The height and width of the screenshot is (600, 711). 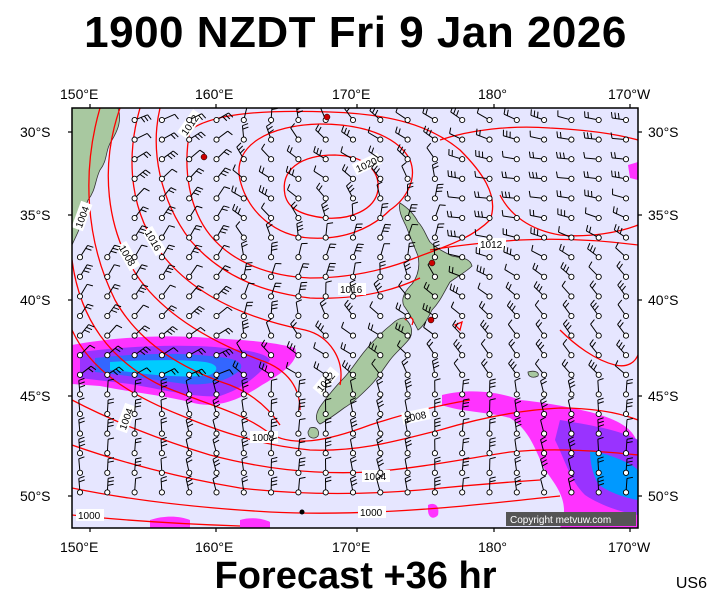 I want to click on chatham-islands-landmass, so click(x=533, y=374).